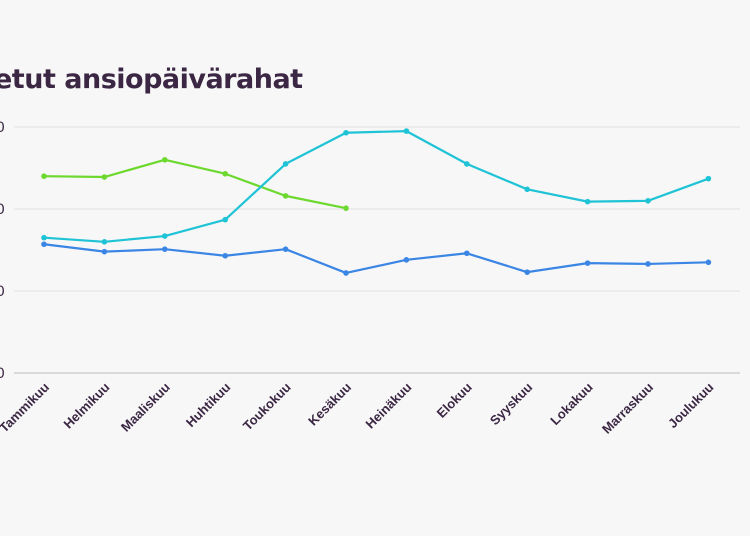  Describe the element at coordinates (145, 406) in the screenshot. I see `x-tick-label: Maaliskuu` at that location.